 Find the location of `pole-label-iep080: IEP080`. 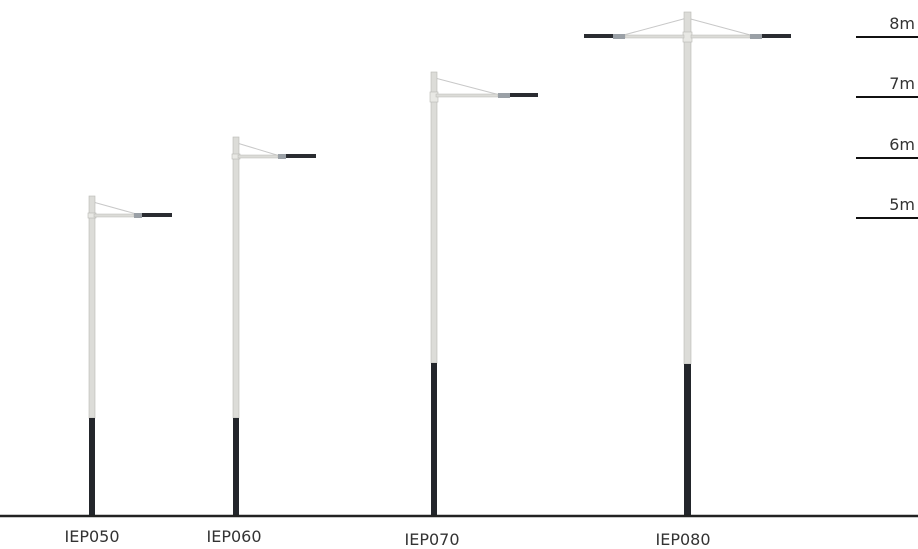

pole-label-iep080: IEP080 is located at coordinates (682, 539).